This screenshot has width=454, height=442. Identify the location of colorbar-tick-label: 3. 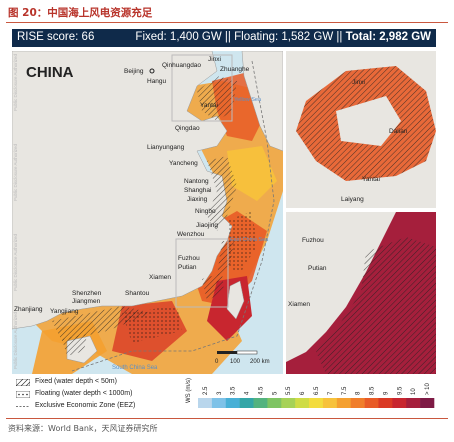
(220, 393).